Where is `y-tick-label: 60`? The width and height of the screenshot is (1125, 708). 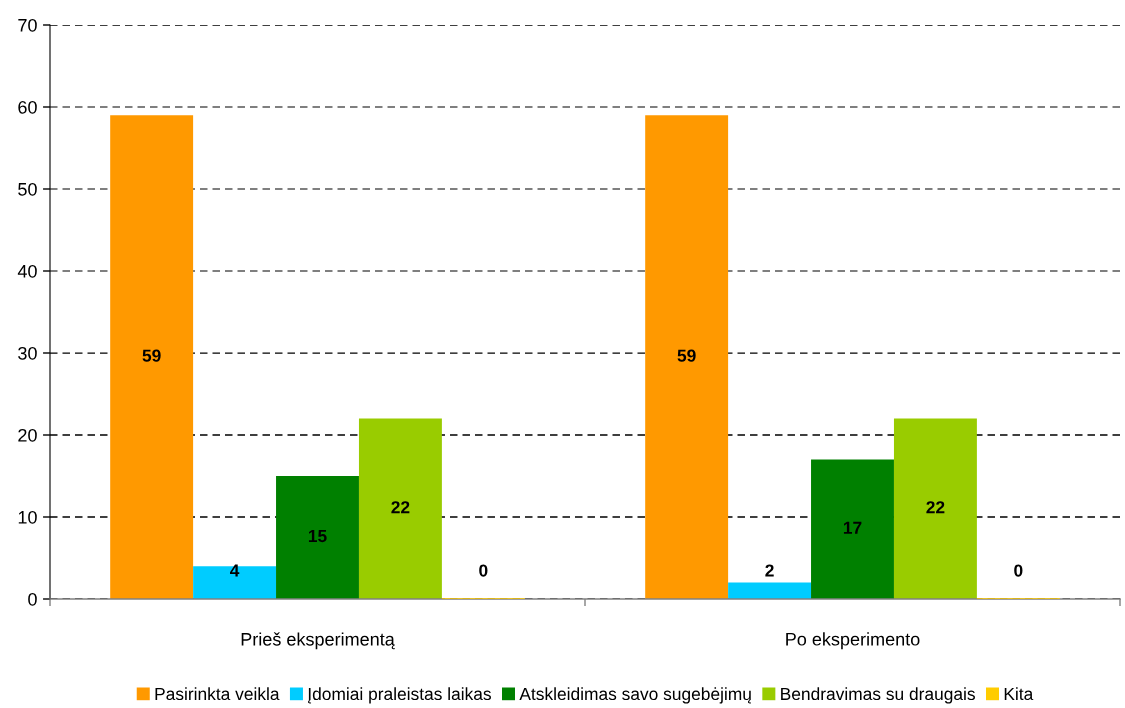 y-tick-label: 60 is located at coordinates (27, 107).